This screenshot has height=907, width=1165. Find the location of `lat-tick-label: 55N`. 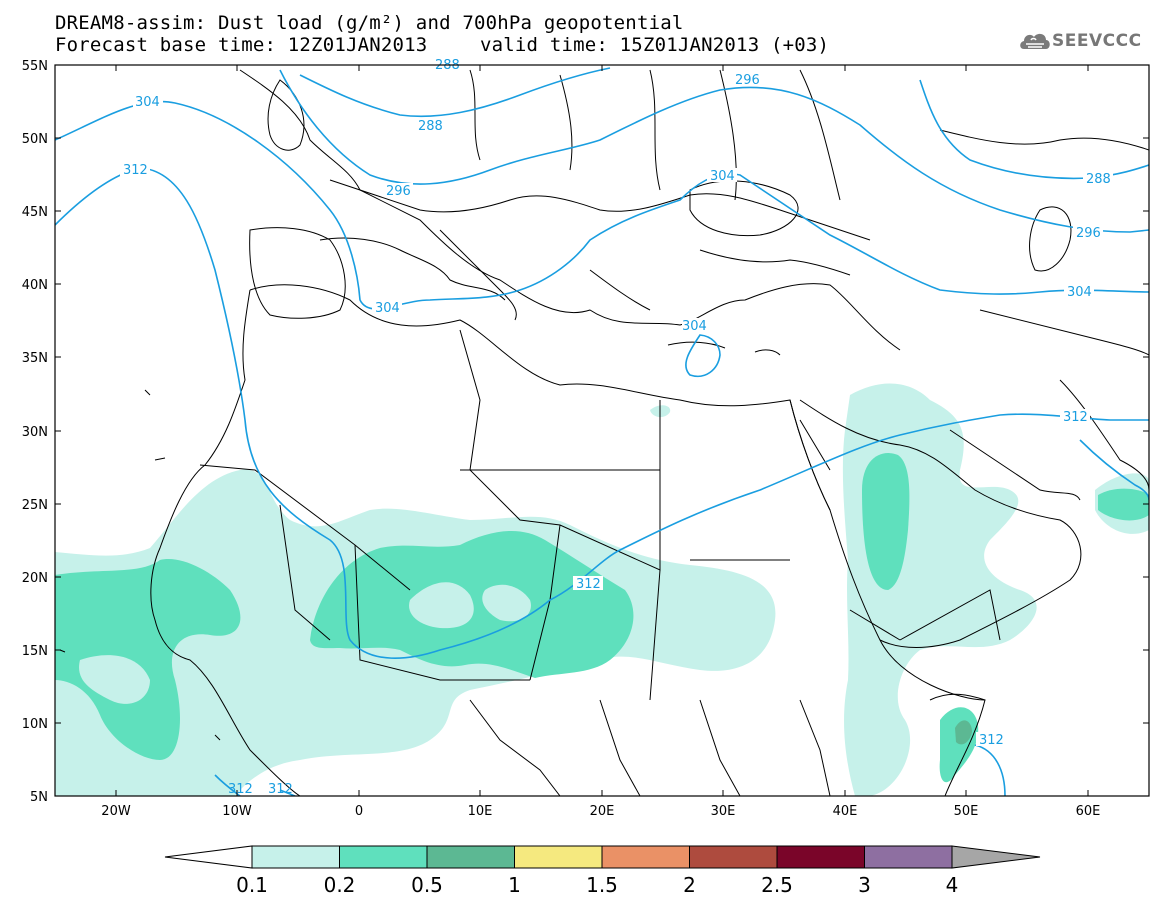

lat-tick-label: 55N is located at coordinates (35, 66).